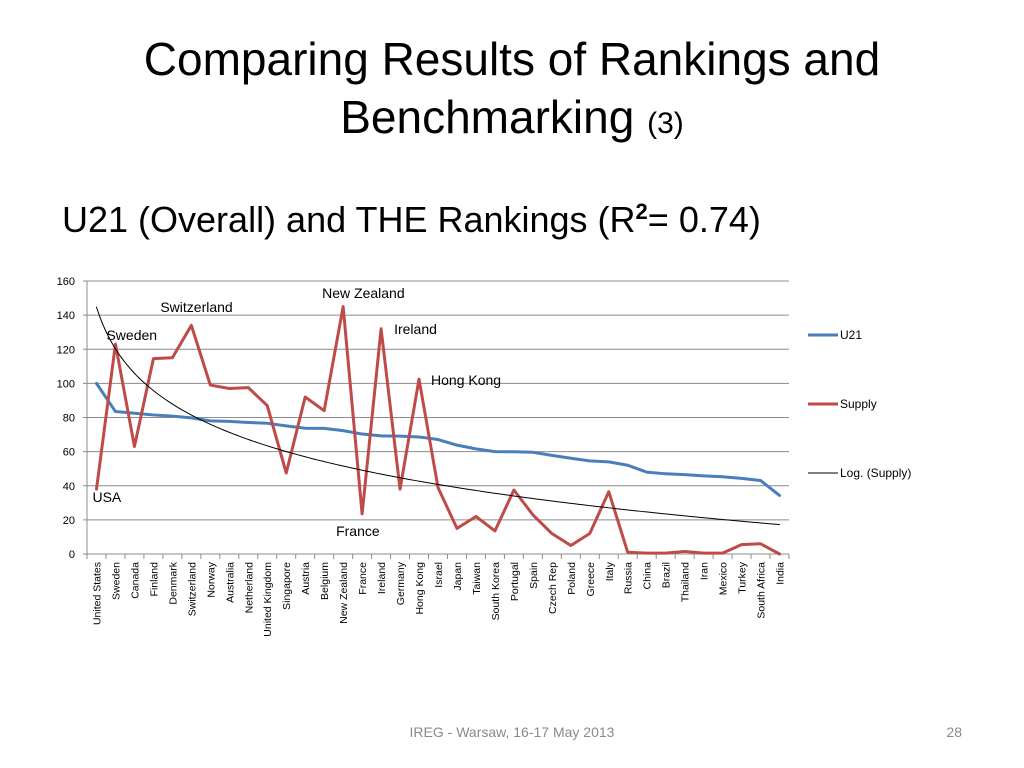 This screenshot has width=1024, height=768. Describe the element at coordinates (743, 577) in the screenshot. I see `x-tick-label: Turkey` at that location.